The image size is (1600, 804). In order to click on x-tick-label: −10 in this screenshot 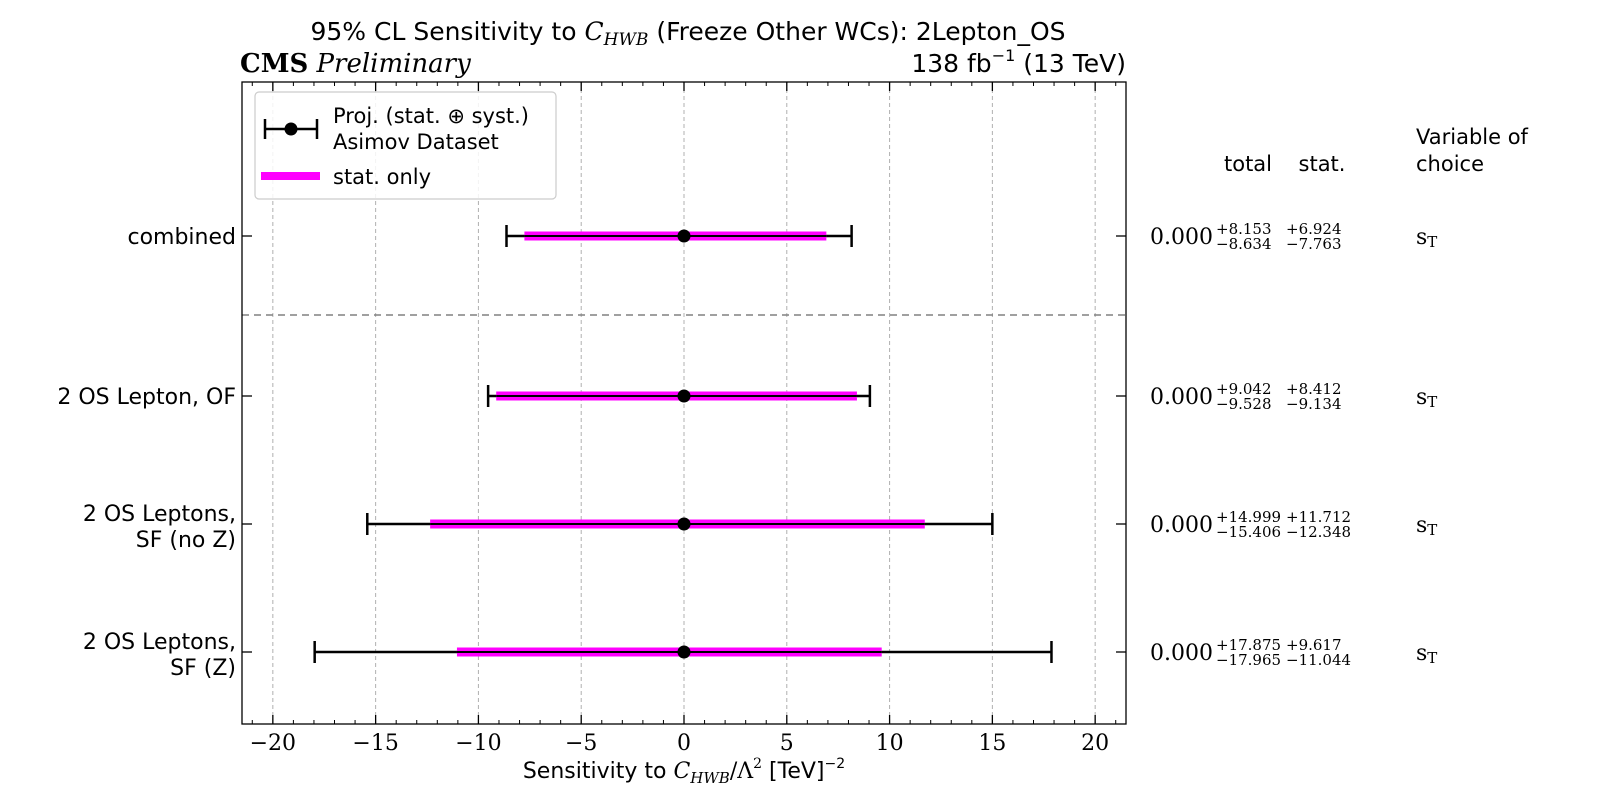, I will do `click(478, 743)`.